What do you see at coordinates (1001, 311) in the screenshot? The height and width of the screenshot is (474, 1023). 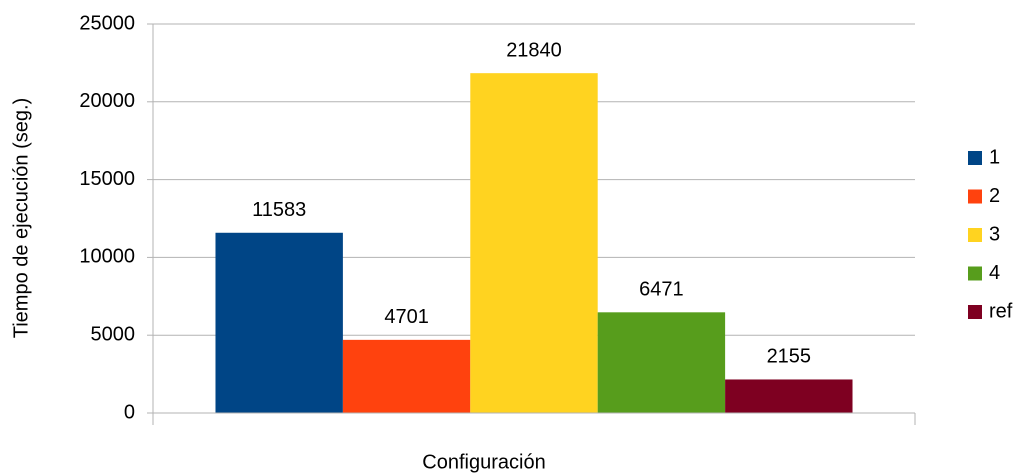 I see `legend-label: ref` at bounding box center [1001, 311].